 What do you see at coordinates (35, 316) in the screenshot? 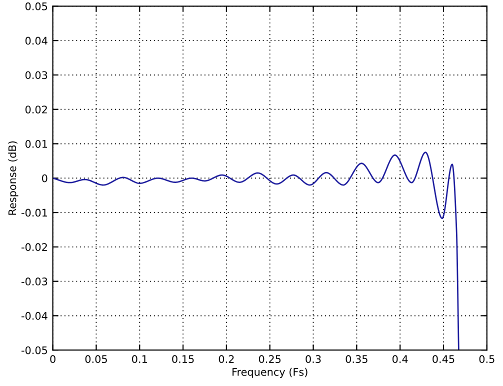
I see `y-tick-label: -0.04` at bounding box center [35, 316].